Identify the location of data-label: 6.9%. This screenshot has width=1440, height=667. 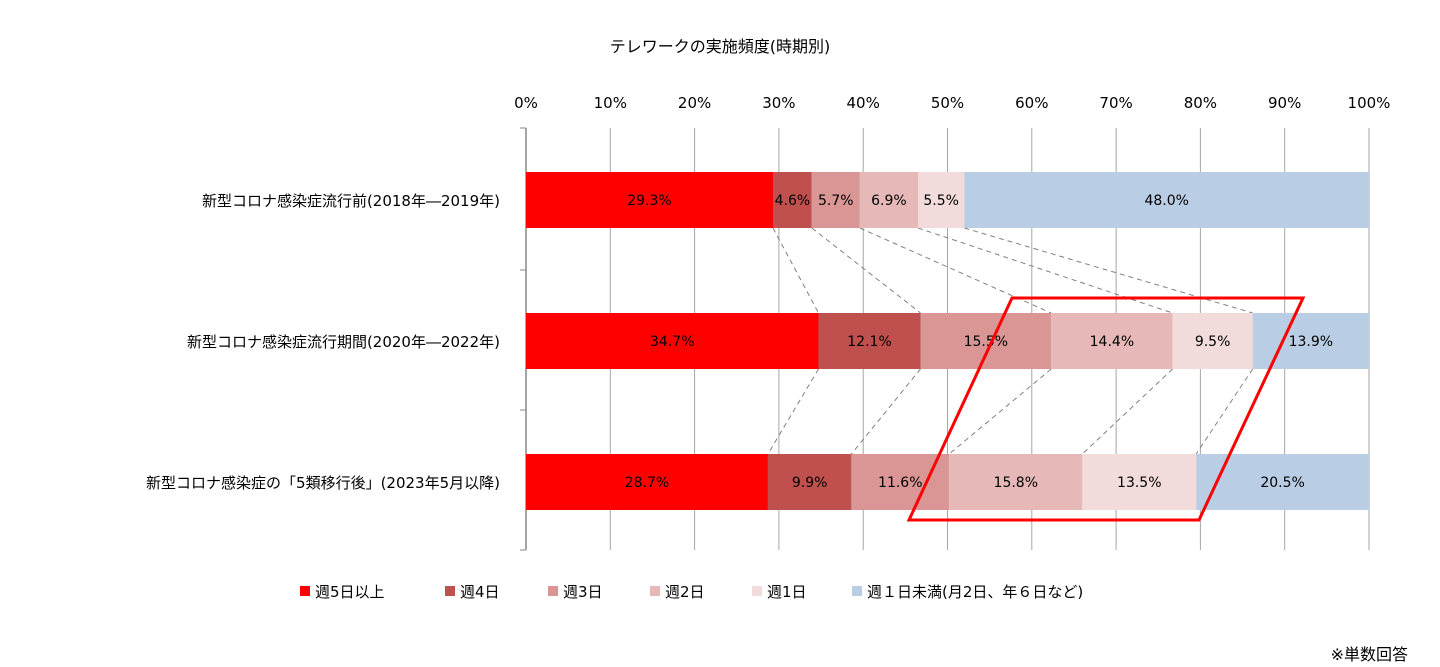
(889, 201).